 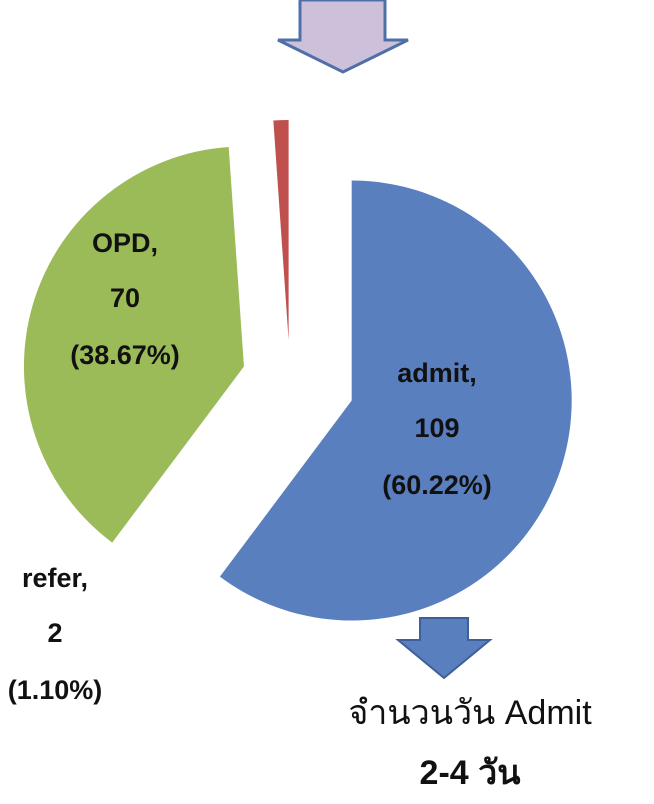 What do you see at coordinates (437, 373) in the screenshot?
I see `slice-label: admit,` at bounding box center [437, 373].